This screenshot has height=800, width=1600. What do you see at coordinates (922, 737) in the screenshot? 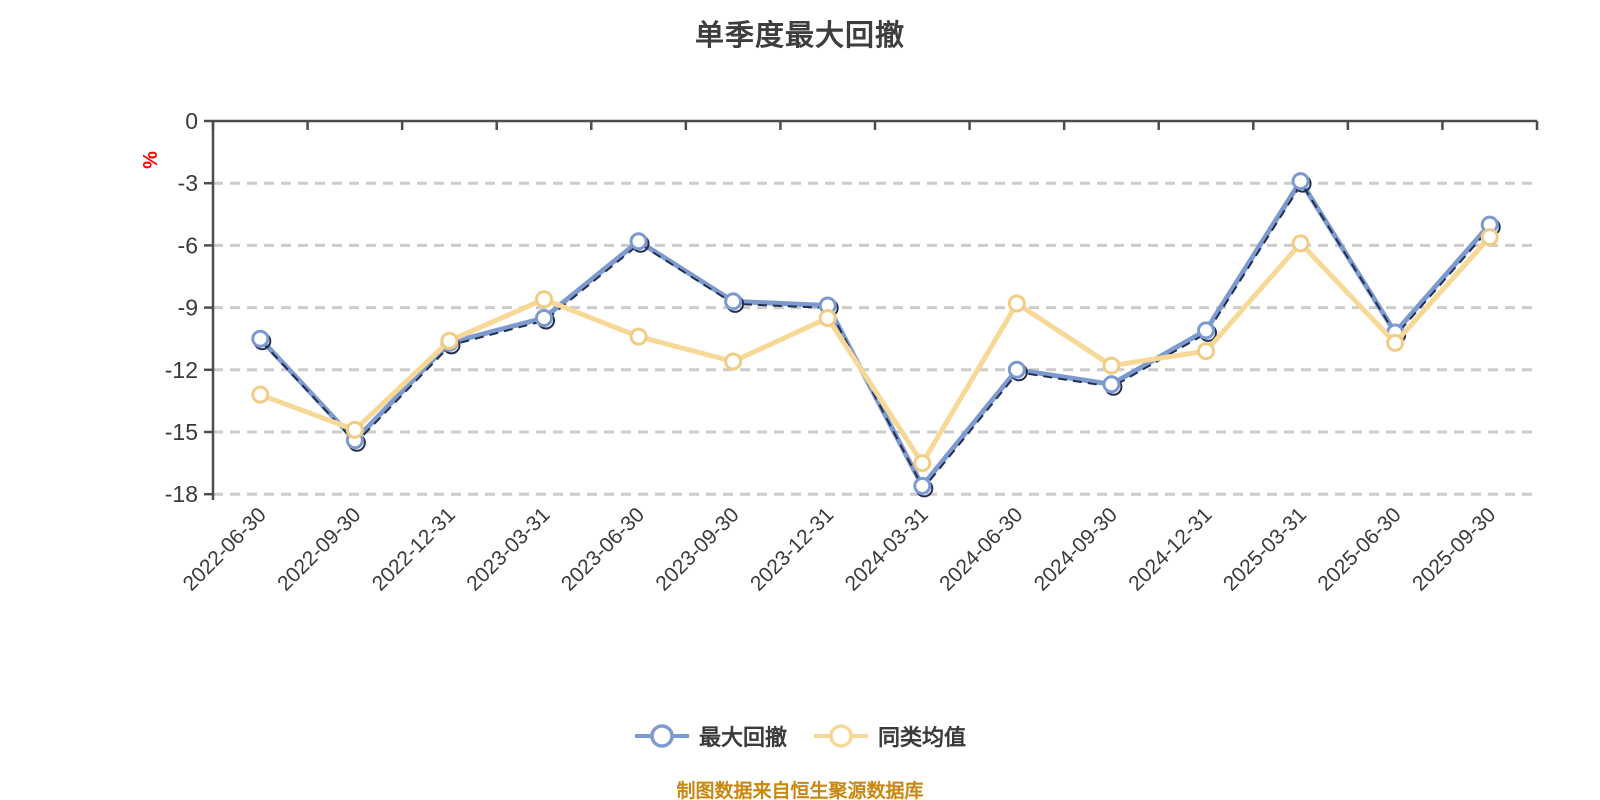
I see `legend-label-category-average: 同类均值` at bounding box center [922, 737].